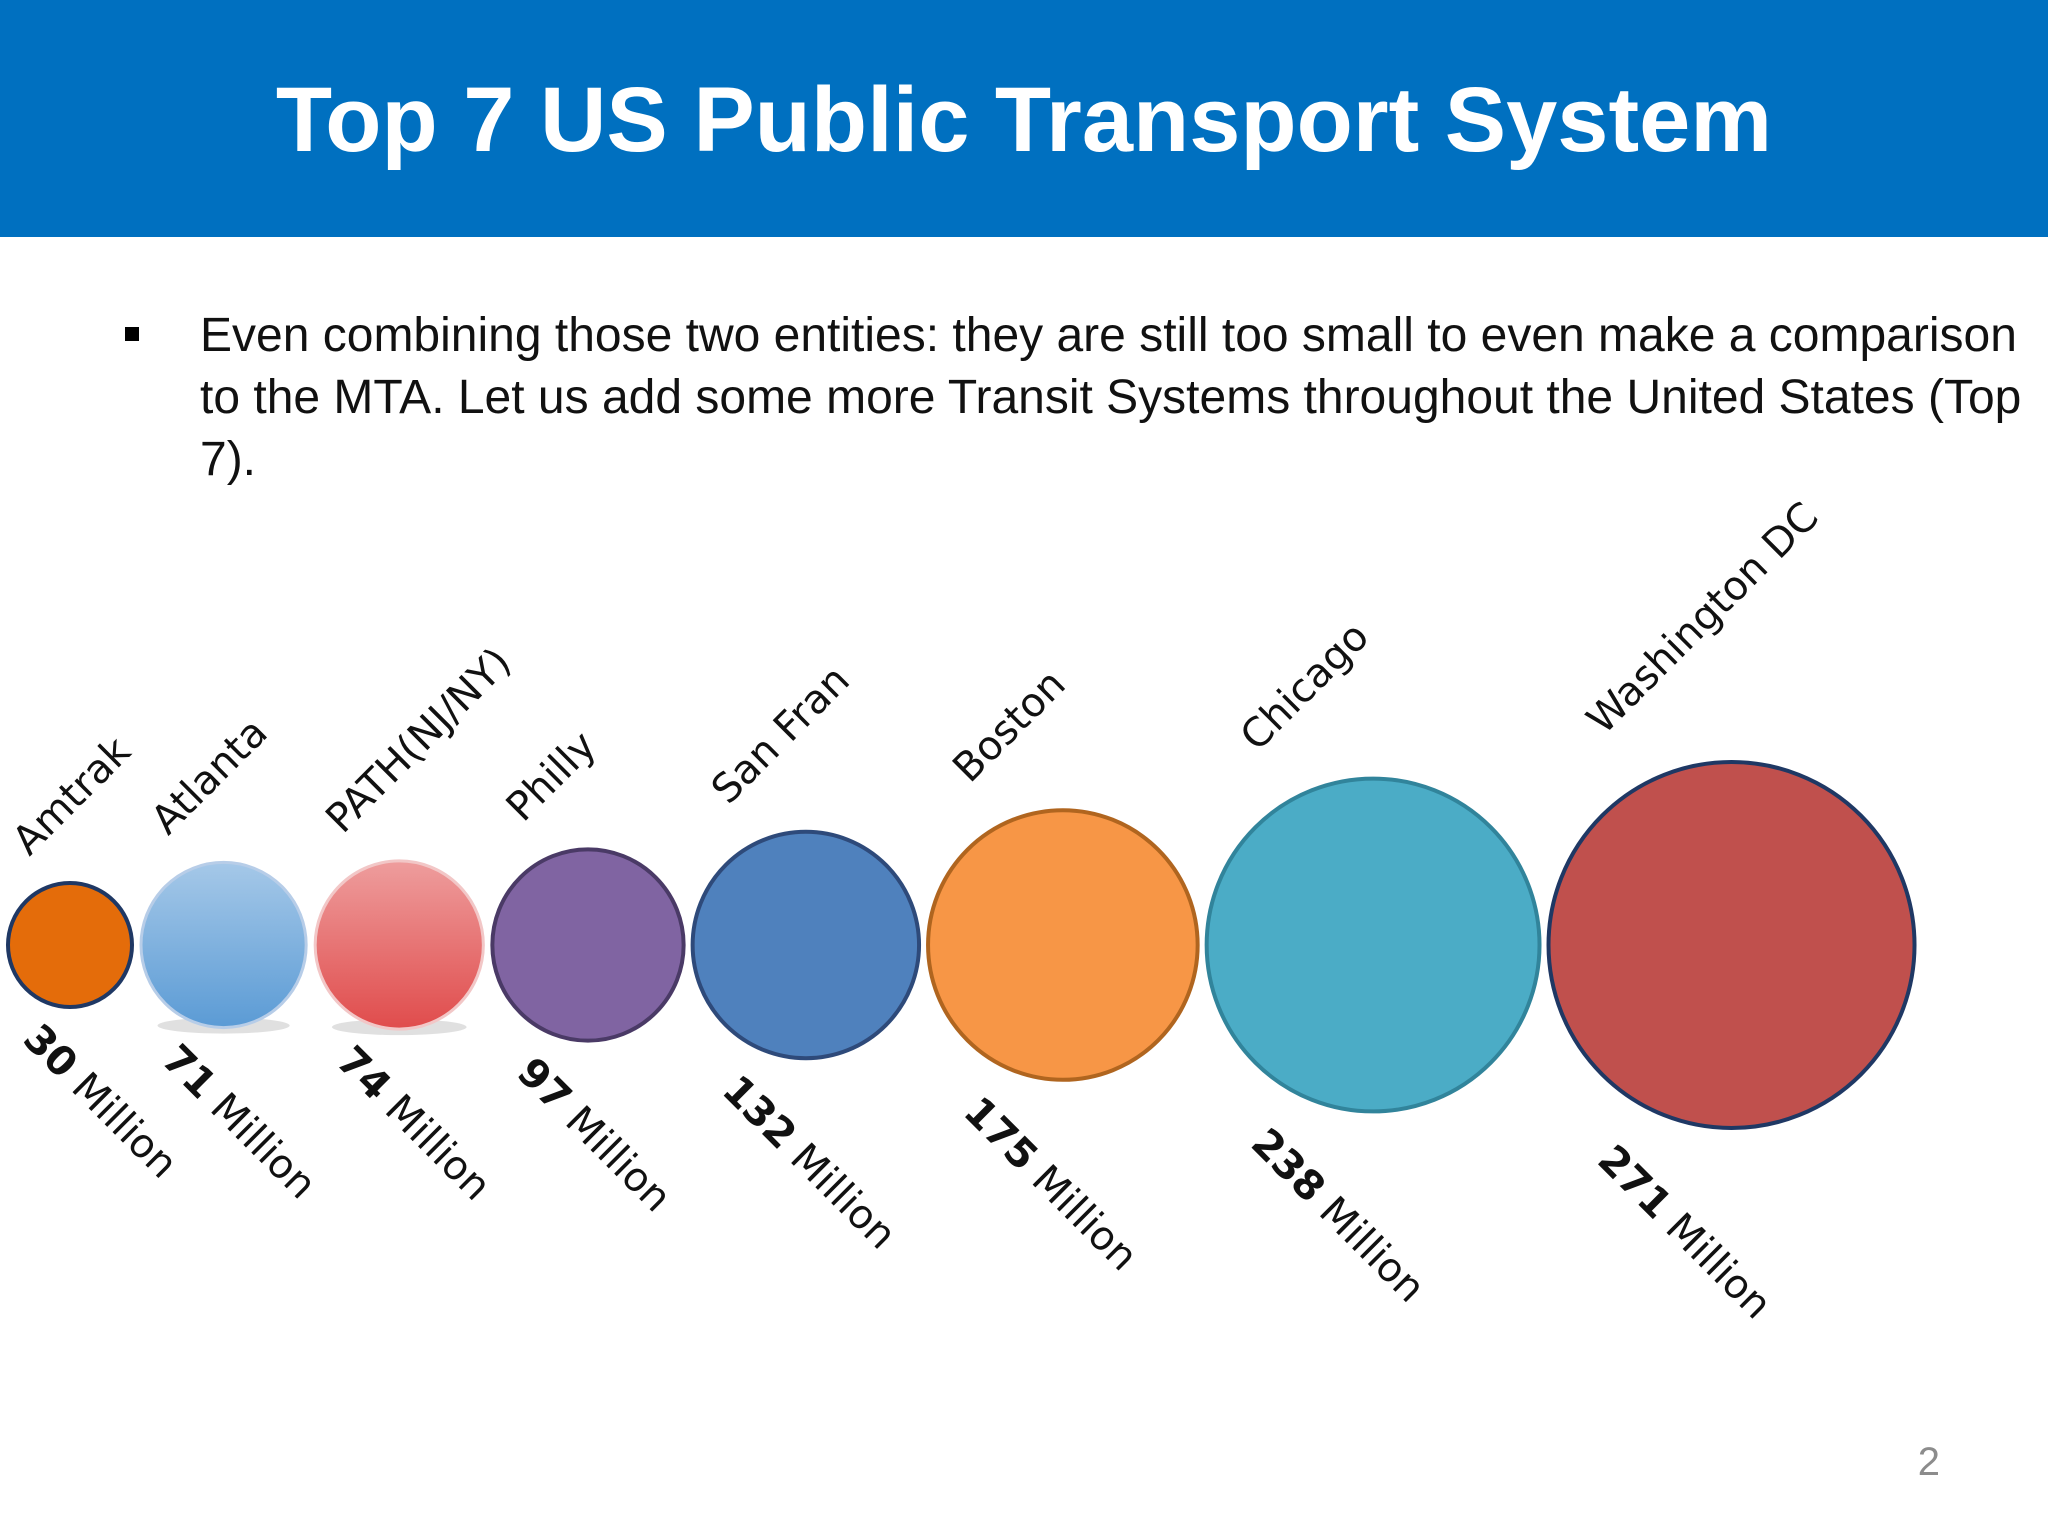 This screenshot has width=2048, height=1536. I want to click on category-label: Boston, so click(1009, 726).